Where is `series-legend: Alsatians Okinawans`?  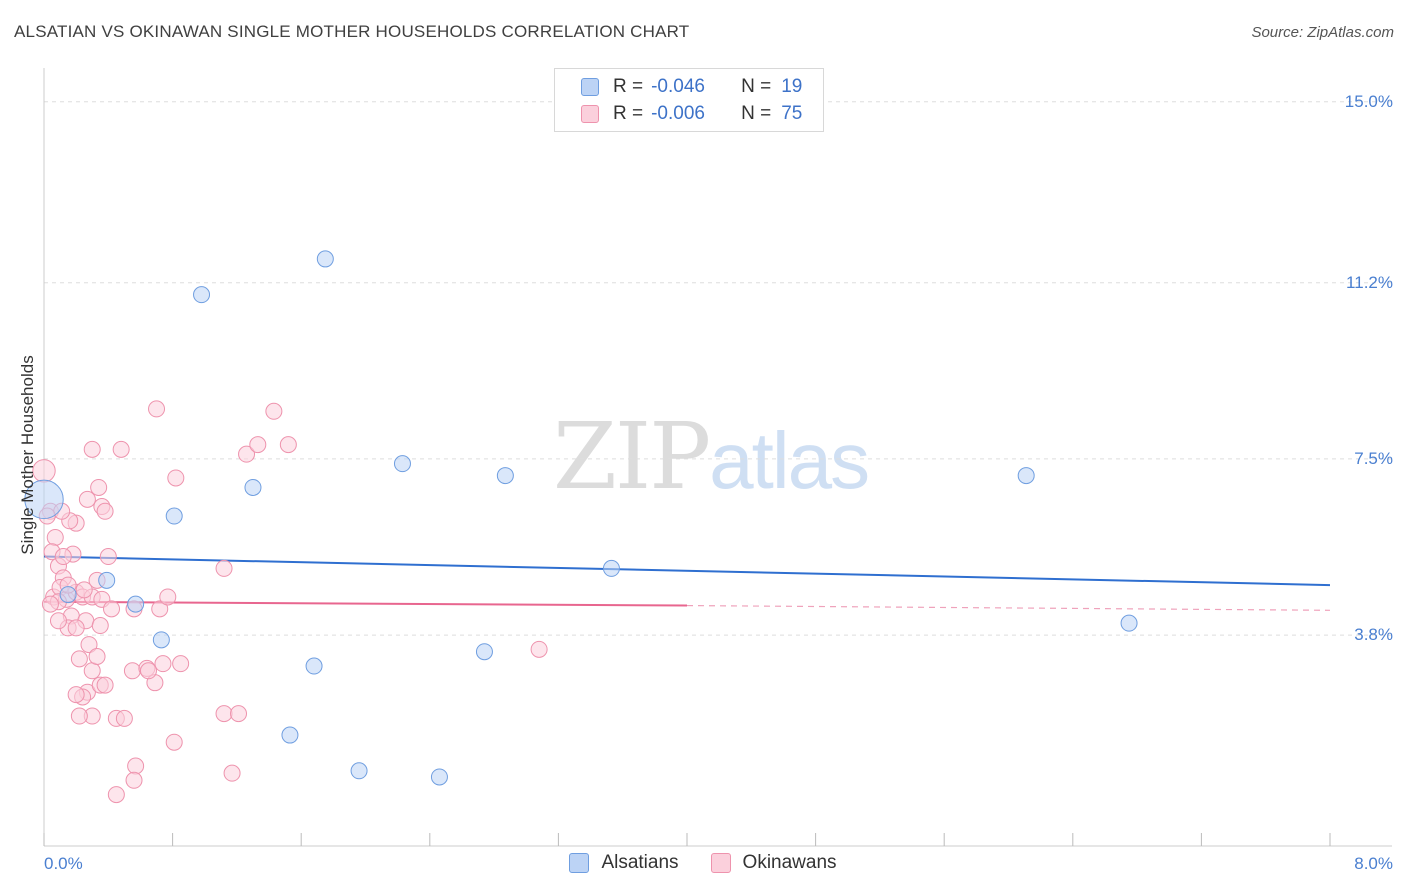
series-legend: Alsatians Okinawans is located at coordinates (703, 863).